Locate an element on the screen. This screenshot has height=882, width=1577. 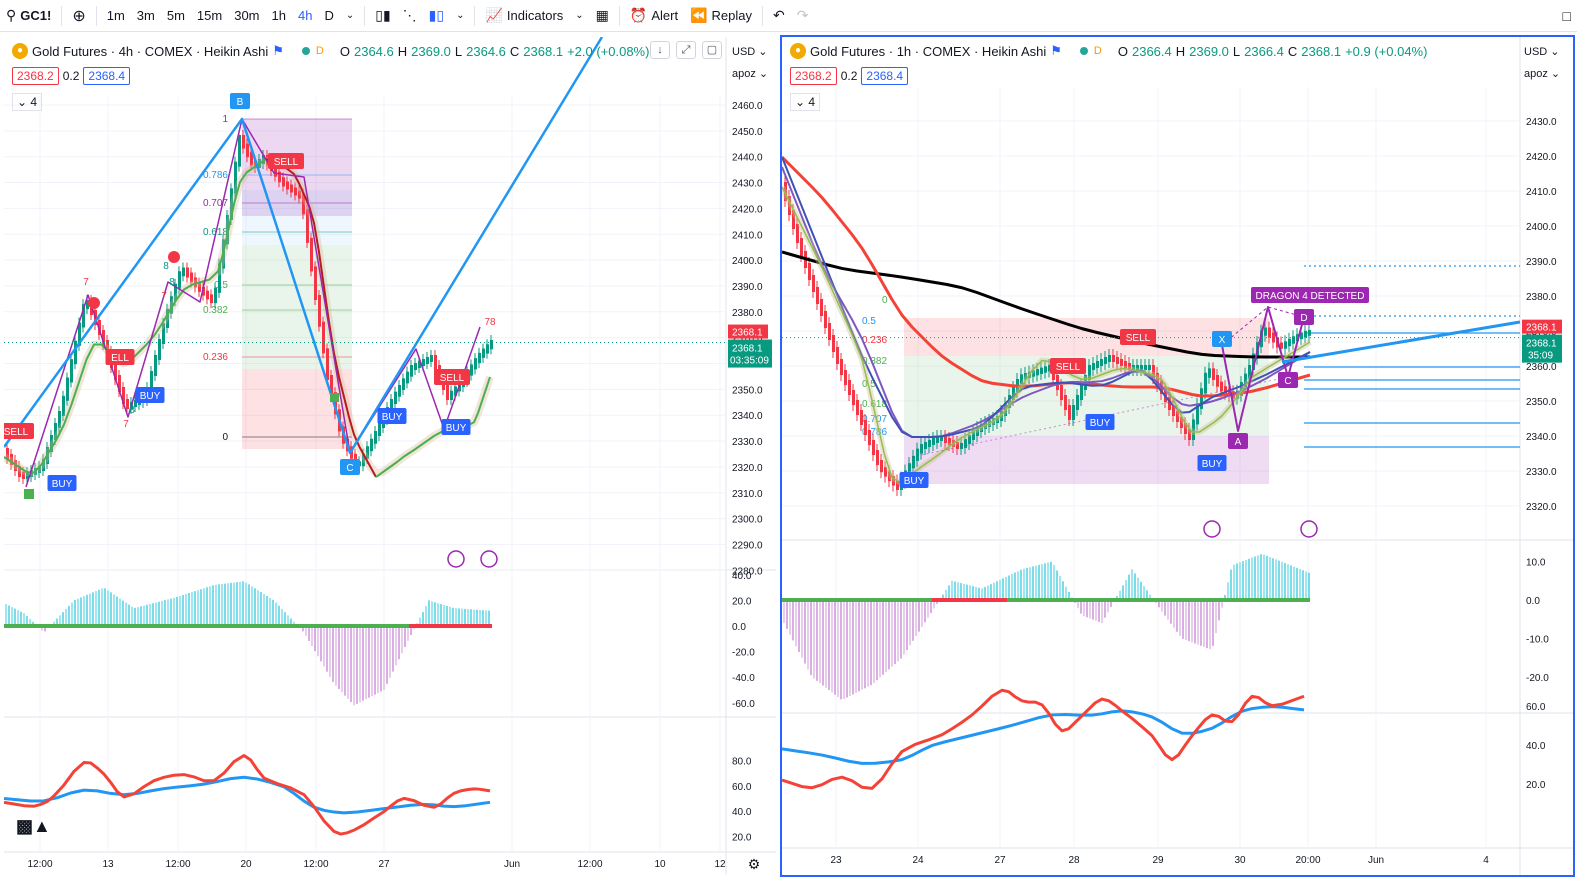
bid-price: 2368.2 is located at coordinates (813, 76).